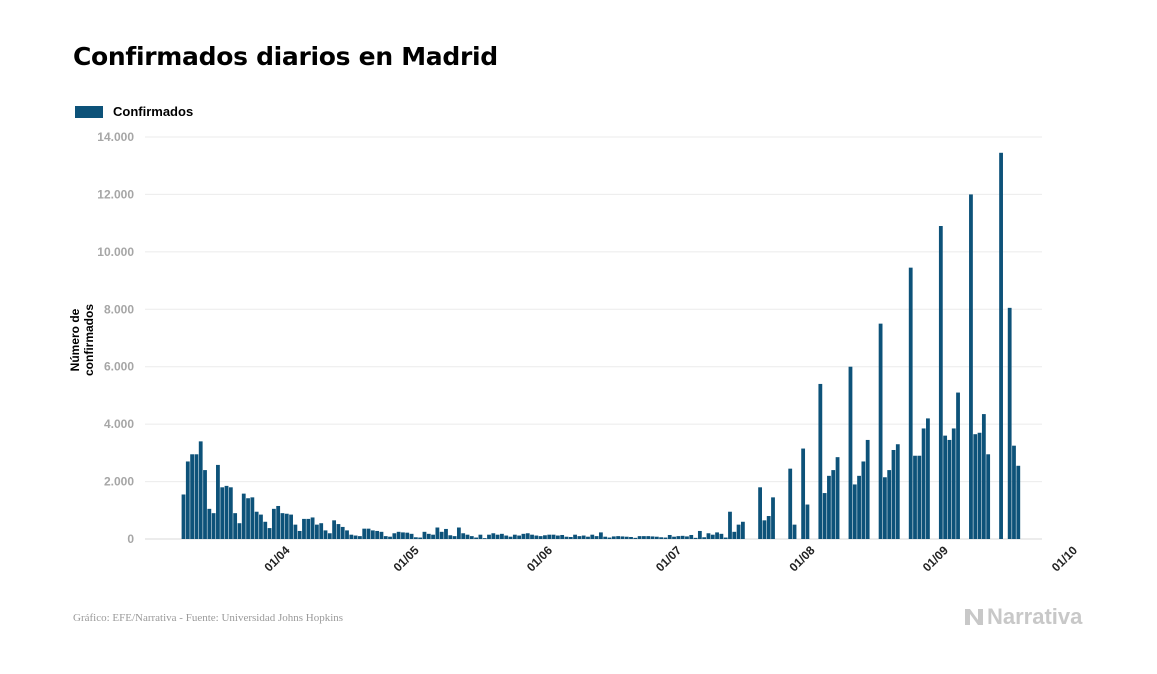  What do you see at coordinates (115, 252) in the screenshot?
I see `y-tick-label: 10.000` at bounding box center [115, 252].